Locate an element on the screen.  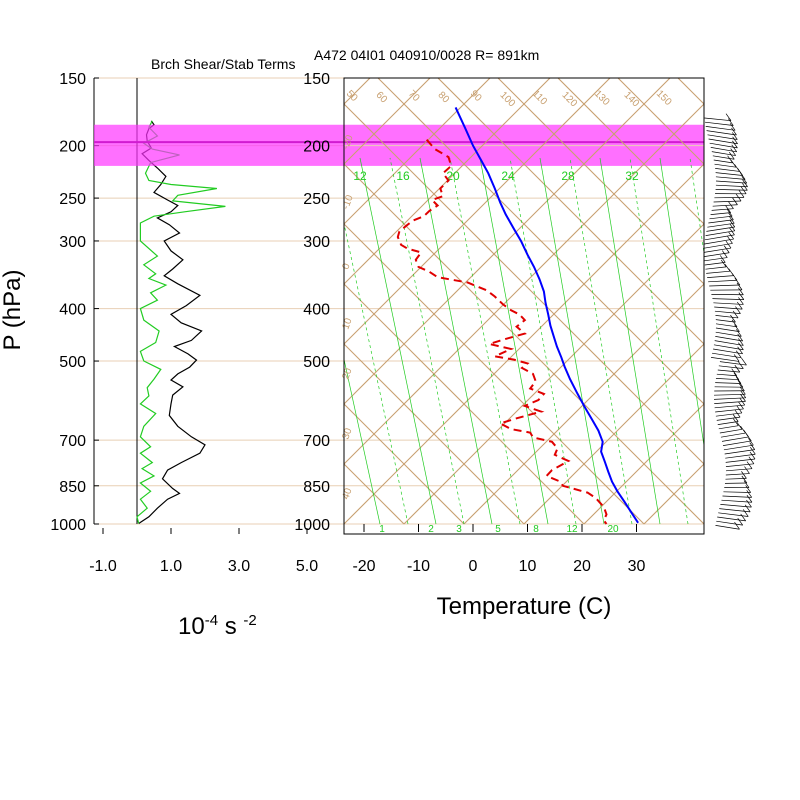
right-x-tick-label: 10 is located at coordinates (528, 566).